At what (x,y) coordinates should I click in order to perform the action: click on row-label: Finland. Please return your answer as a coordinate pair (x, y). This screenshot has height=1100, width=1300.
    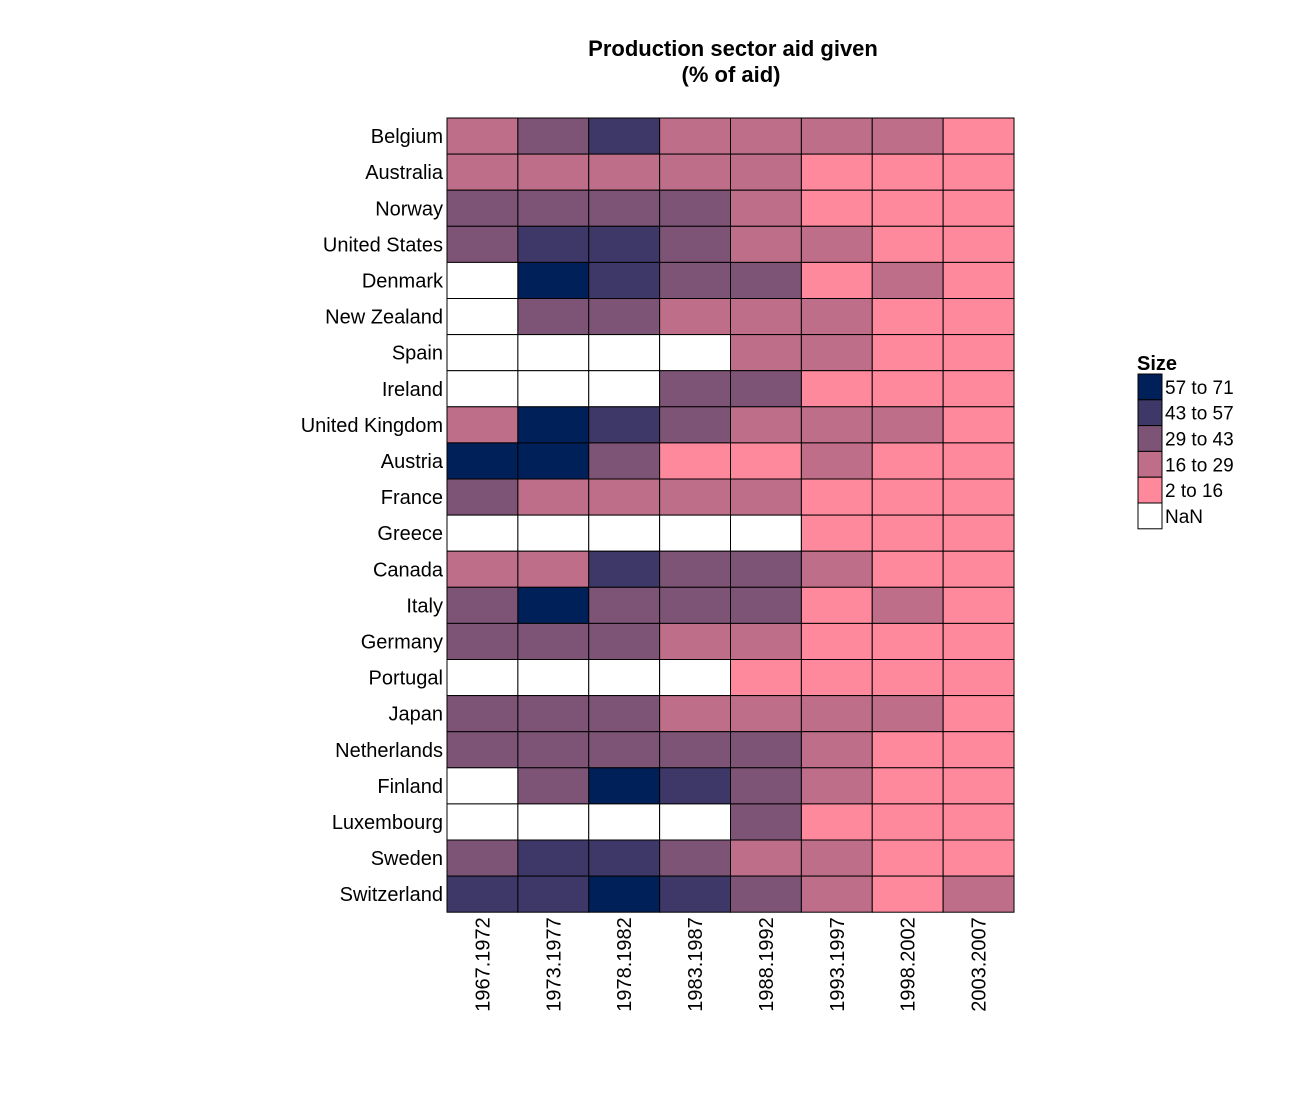
    Looking at the image, I should click on (410, 787).